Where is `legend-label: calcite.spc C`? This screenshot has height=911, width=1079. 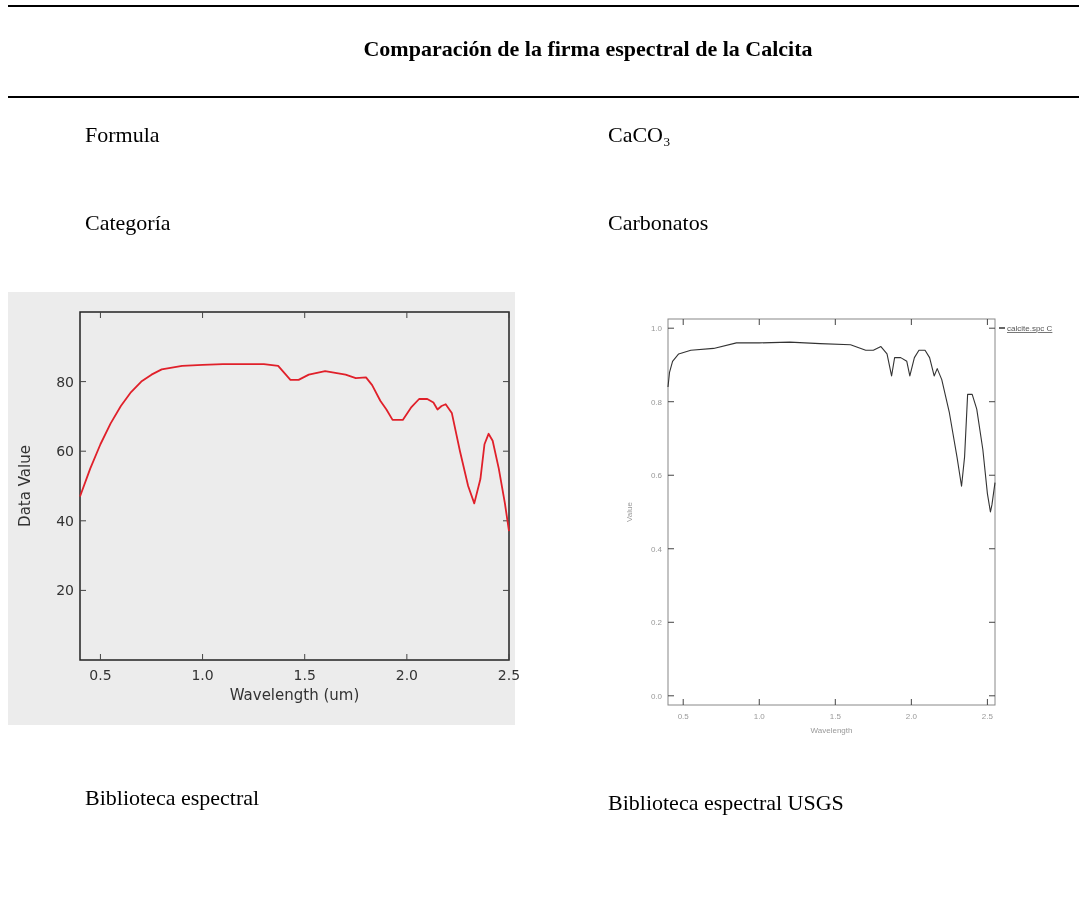
legend-label: calcite.spc C is located at coordinates (1030, 328).